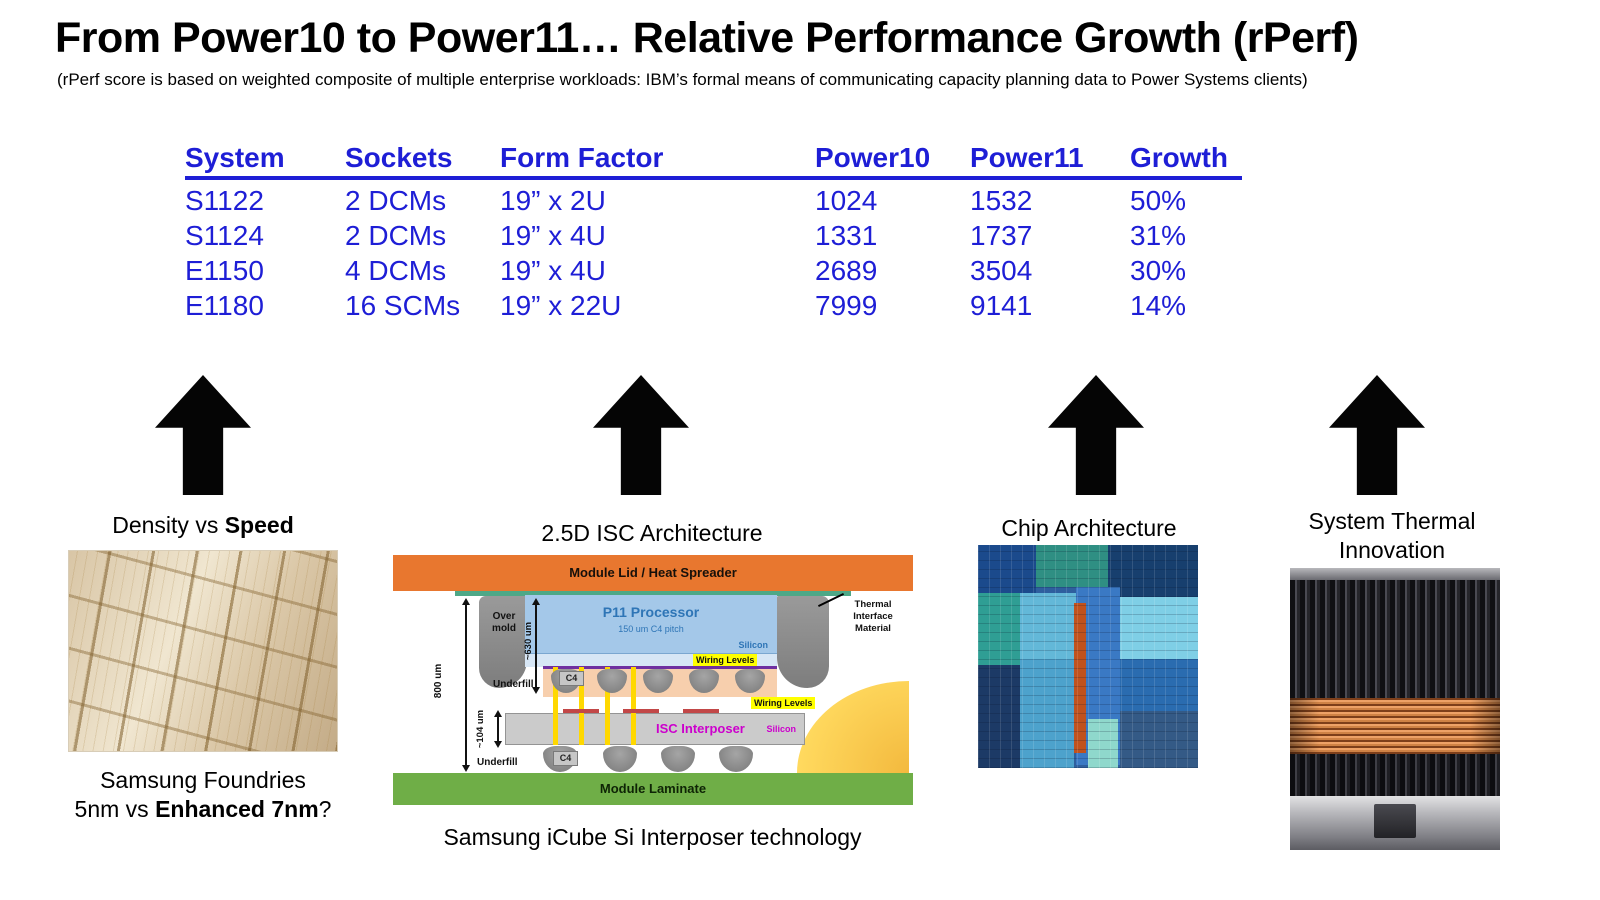  I want to click on table-cell: 16 SCMs, so click(403, 305).